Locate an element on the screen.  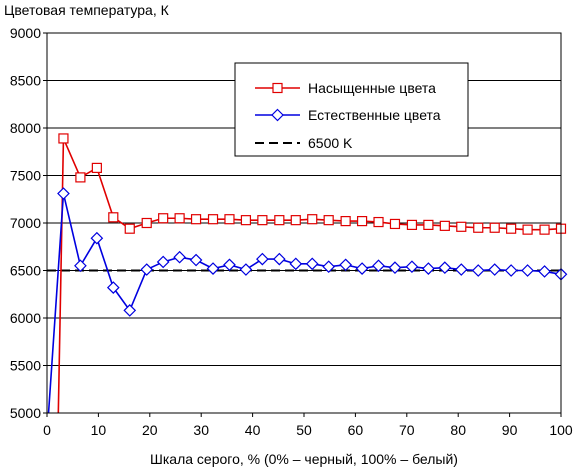
x-tick-label: 90 is located at coordinates (510, 430).